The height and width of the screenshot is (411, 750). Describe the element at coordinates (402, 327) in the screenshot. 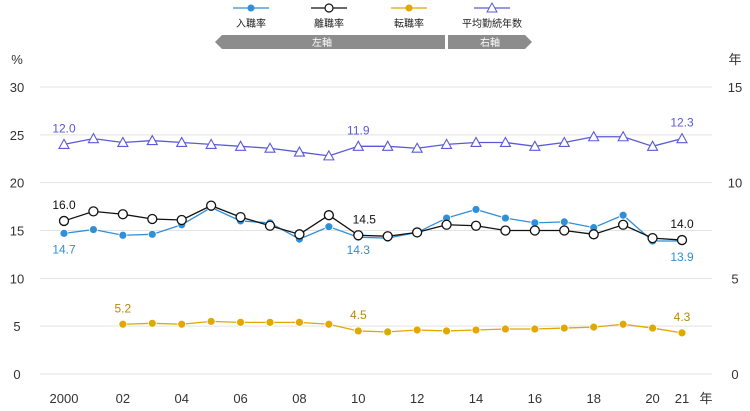

I see `series-line` at that location.